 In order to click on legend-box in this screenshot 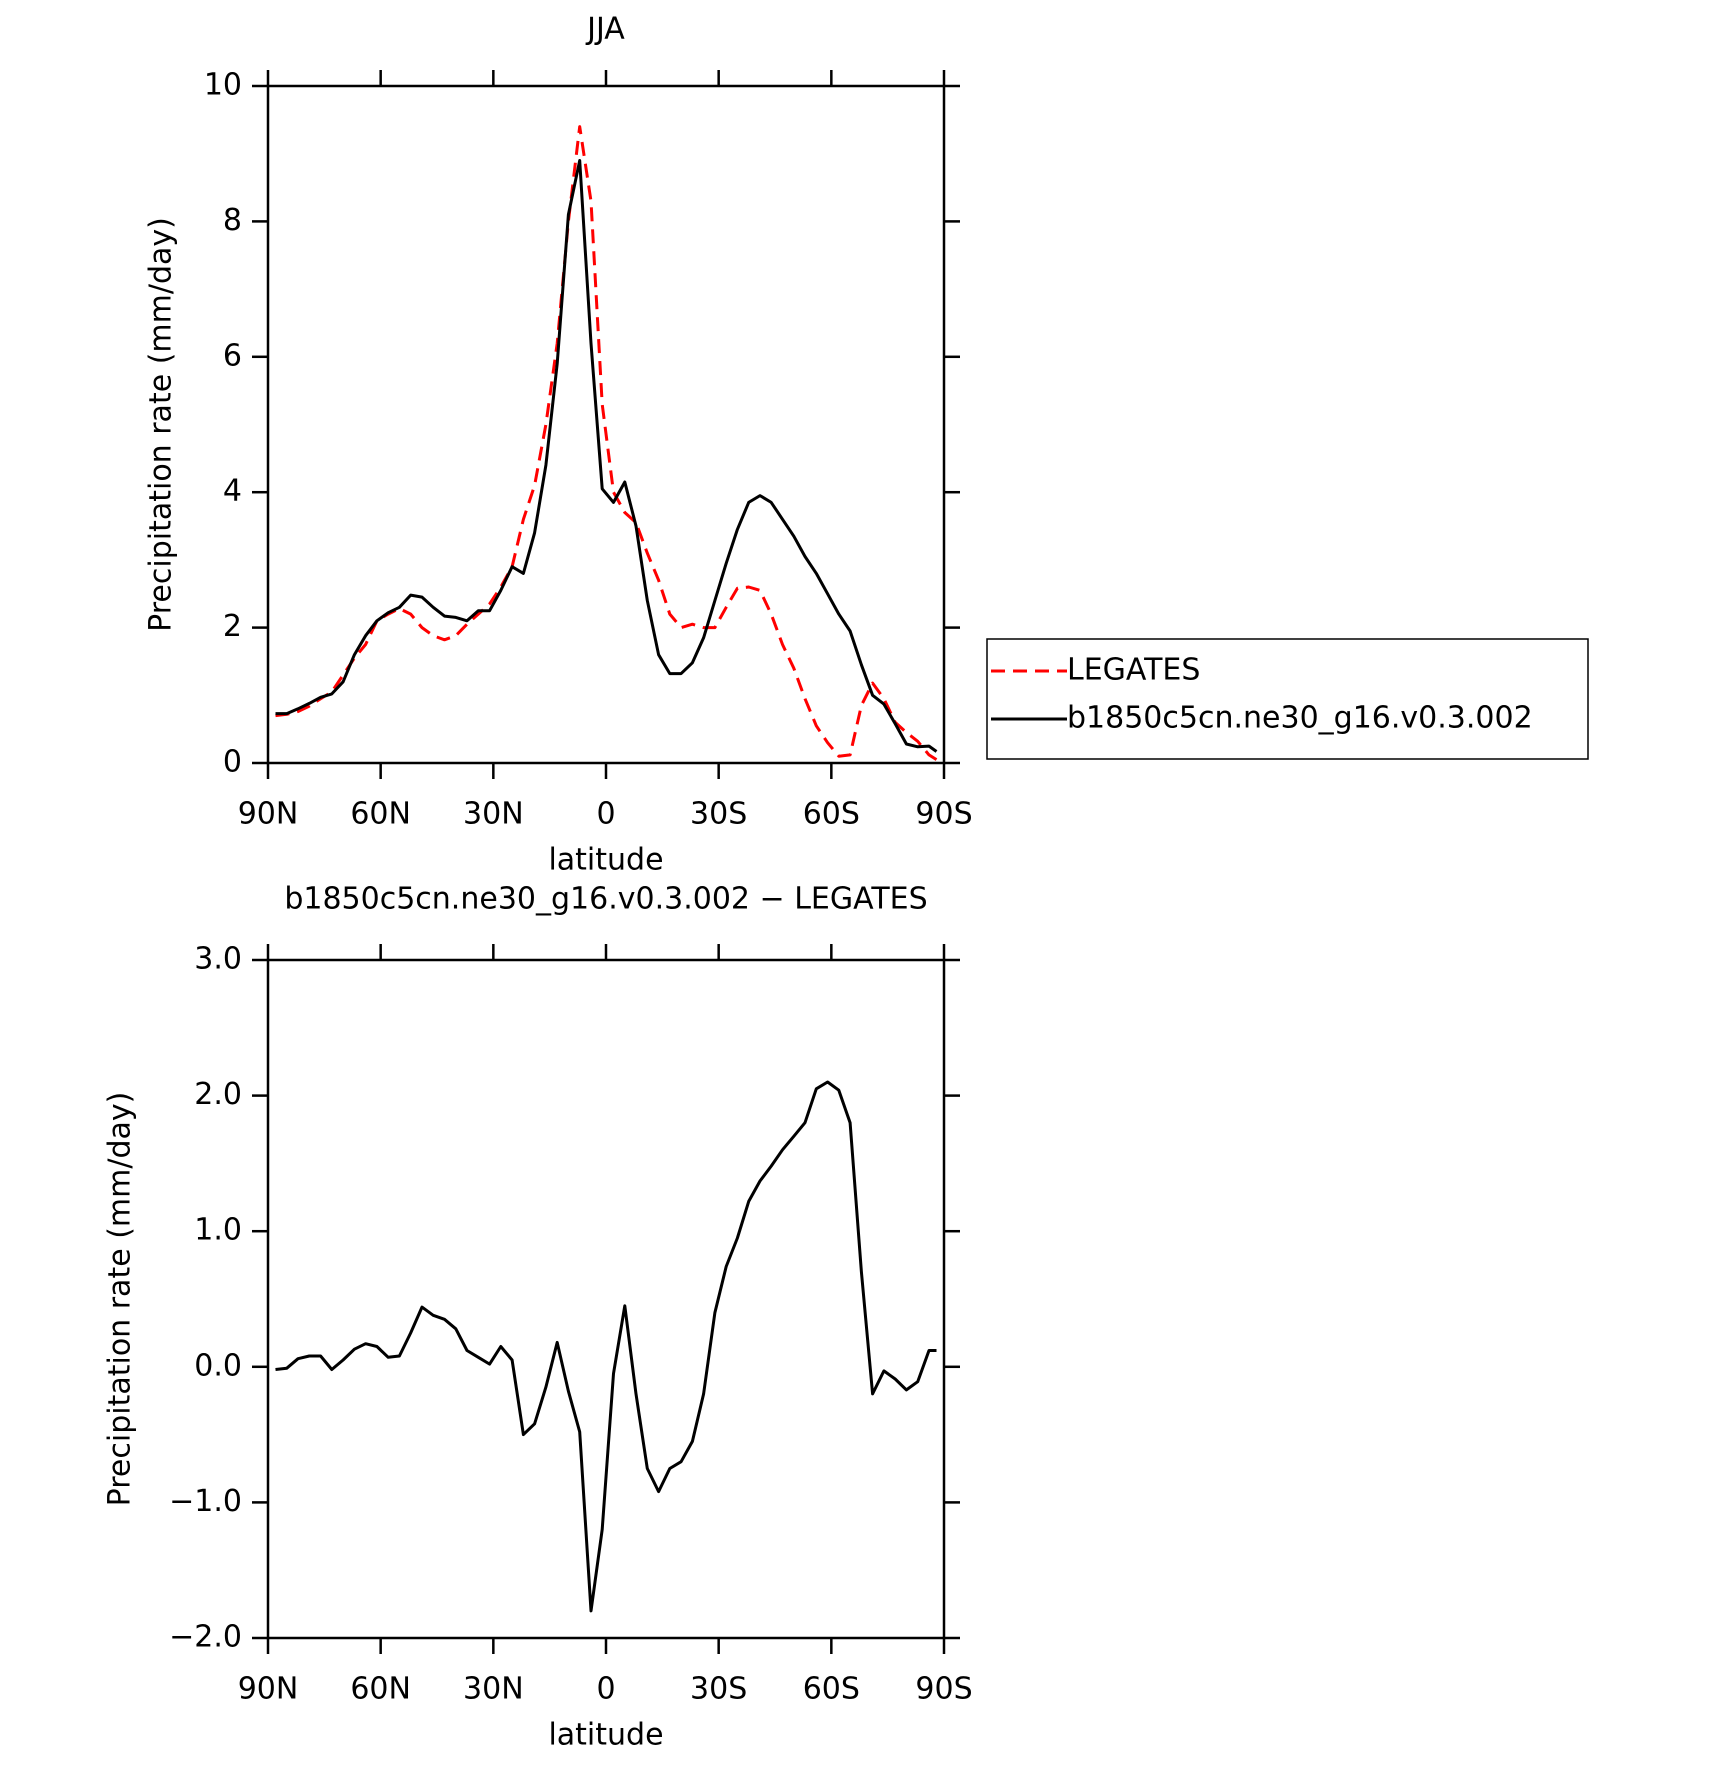, I will do `click(1287, 699)`.